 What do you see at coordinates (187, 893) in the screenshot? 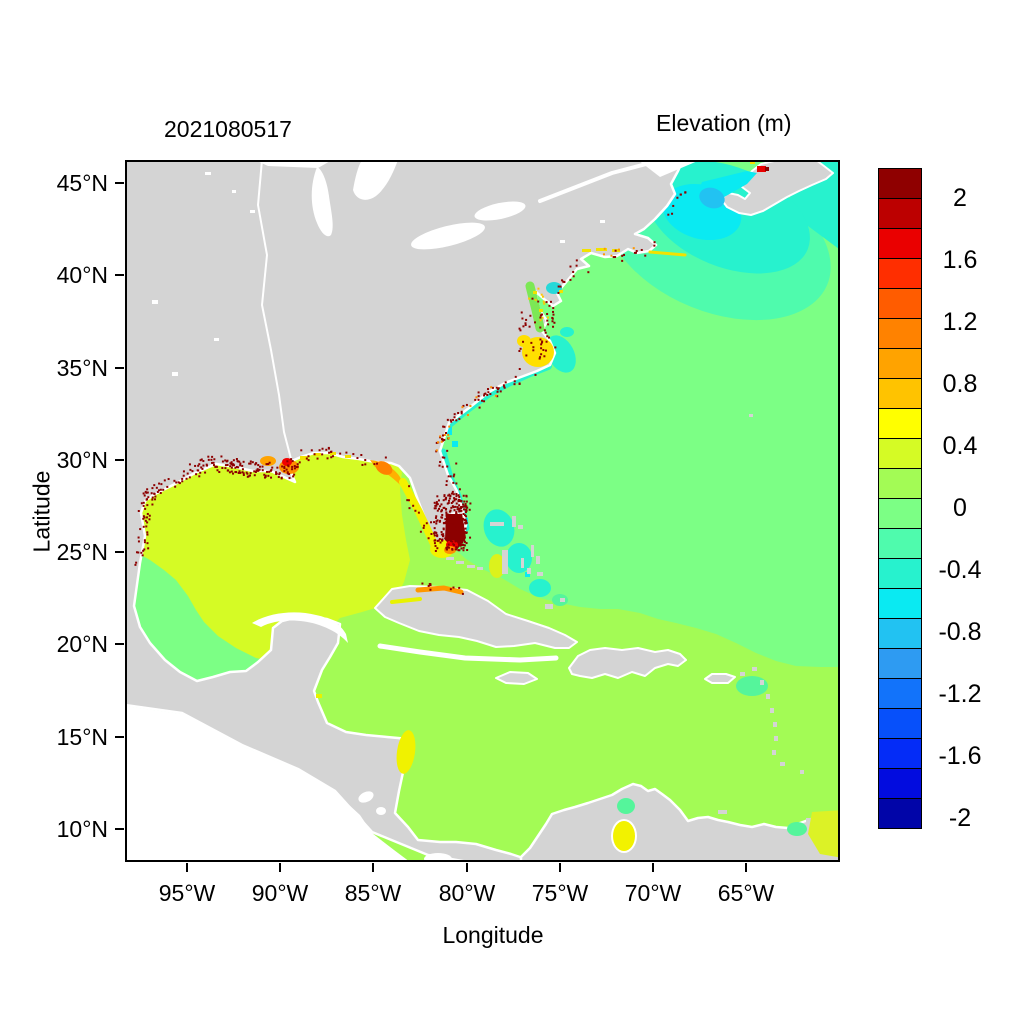
I see `x-tick-label: 95°W` at bounding box center [187, 893].